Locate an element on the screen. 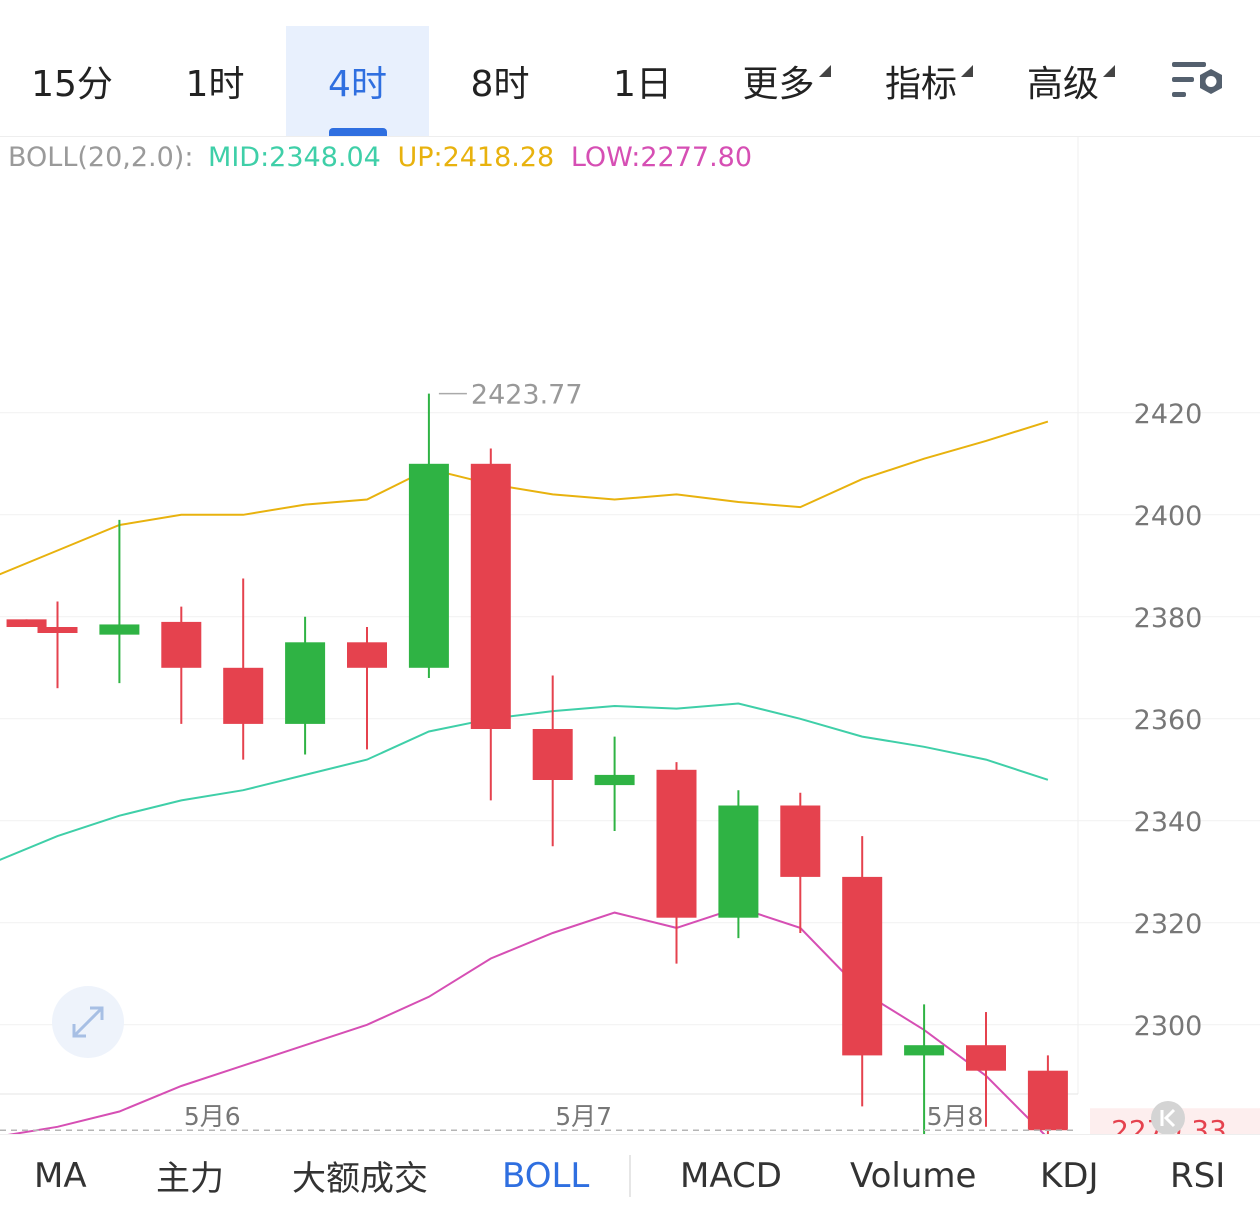 This screenshot has height=1216, width=1260. indicator-divider is located at coordinates (630, 1176).